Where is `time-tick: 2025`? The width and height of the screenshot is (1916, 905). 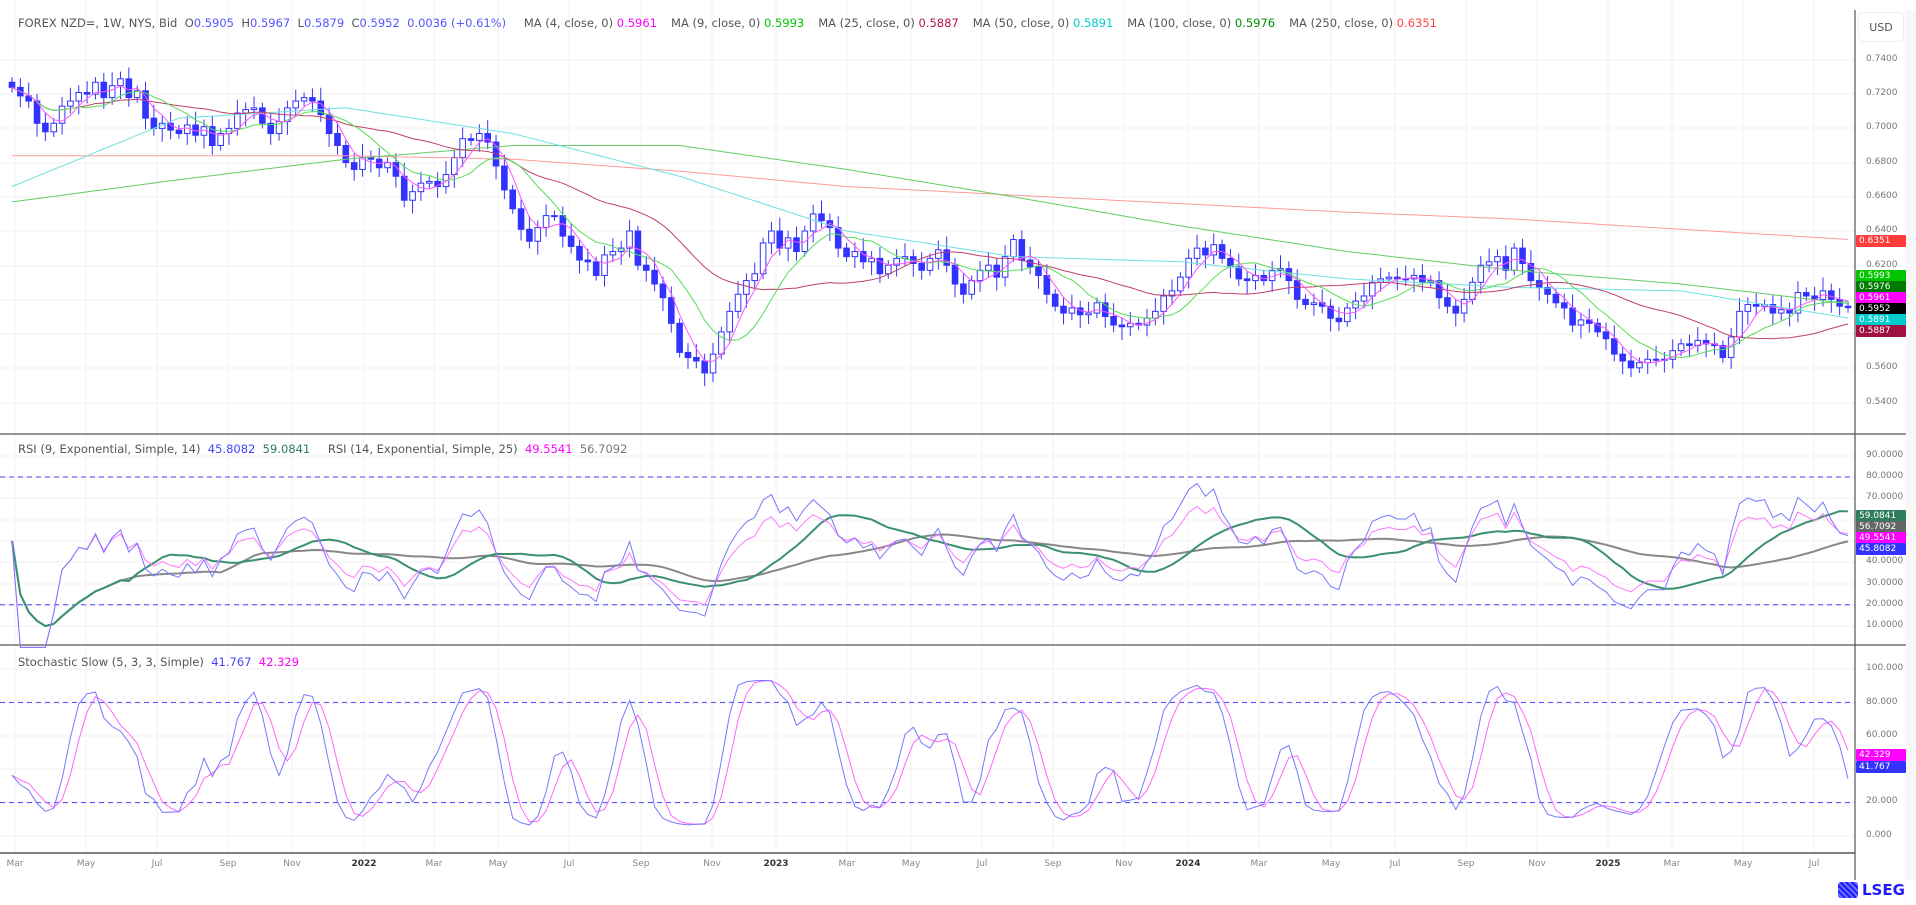 time-tick: 2025 is located at coordinates (1608, 864).